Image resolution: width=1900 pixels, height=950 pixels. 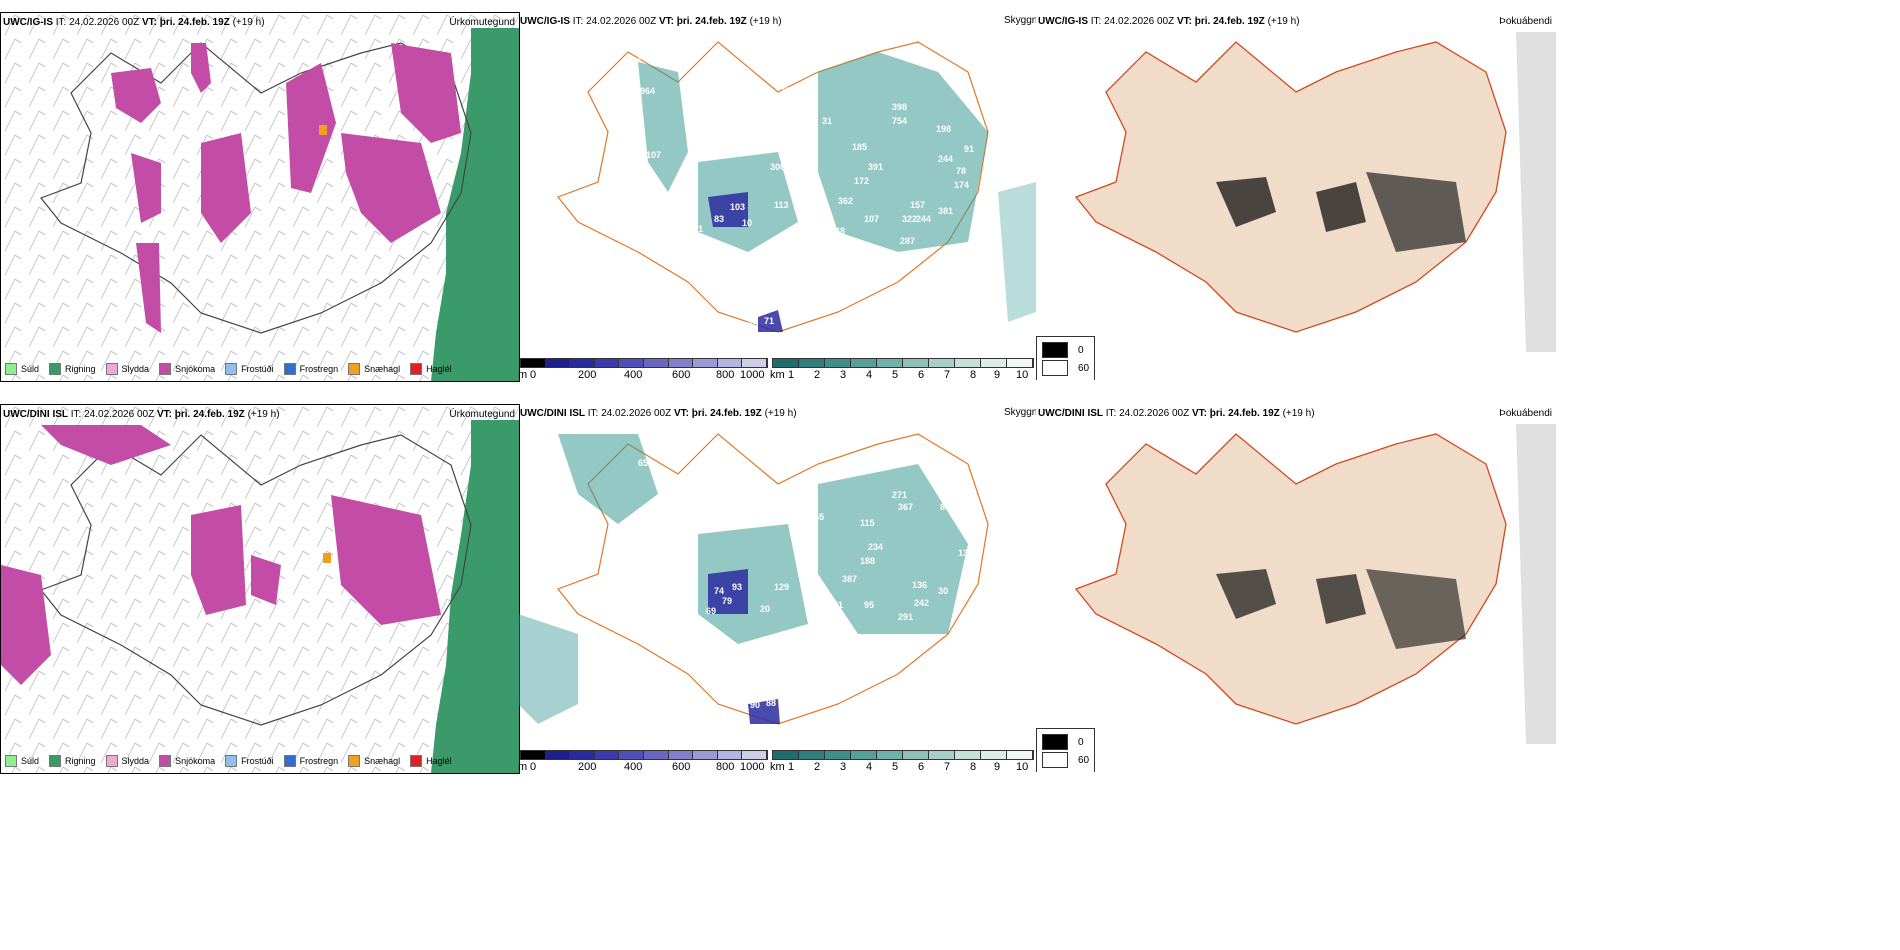 I want to click on terrain-height-label: 391, so click(x=875, y=167).